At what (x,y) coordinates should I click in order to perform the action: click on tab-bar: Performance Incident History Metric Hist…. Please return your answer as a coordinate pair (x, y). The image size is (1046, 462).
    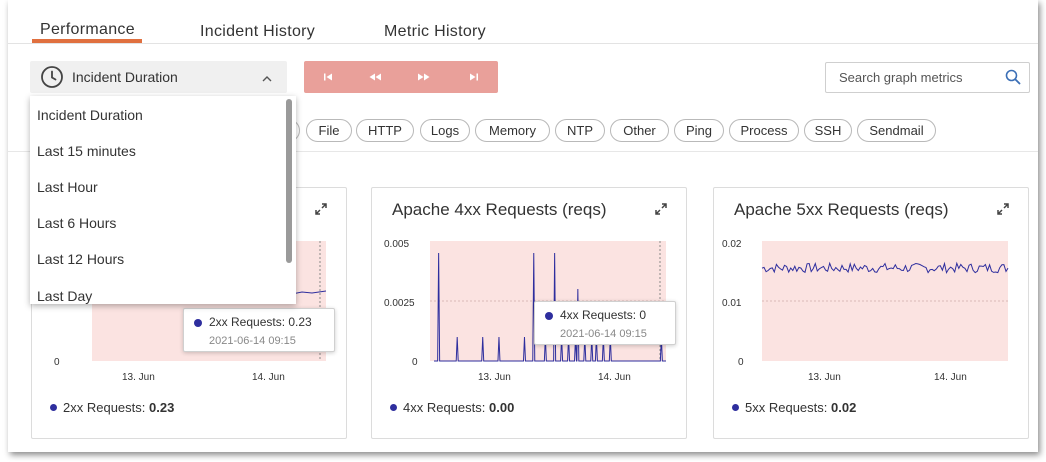
    Looking at the image, I should click on (523, 22).